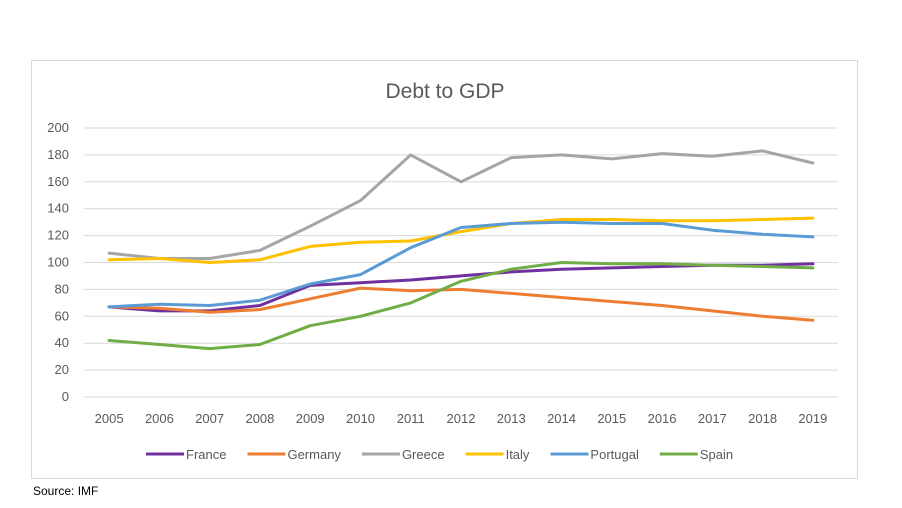 This screenshot has height=508, width=902. Describe the element at coordinates (611, 418) in the screenshot. I see `x-tick-label: 2015` at that location.